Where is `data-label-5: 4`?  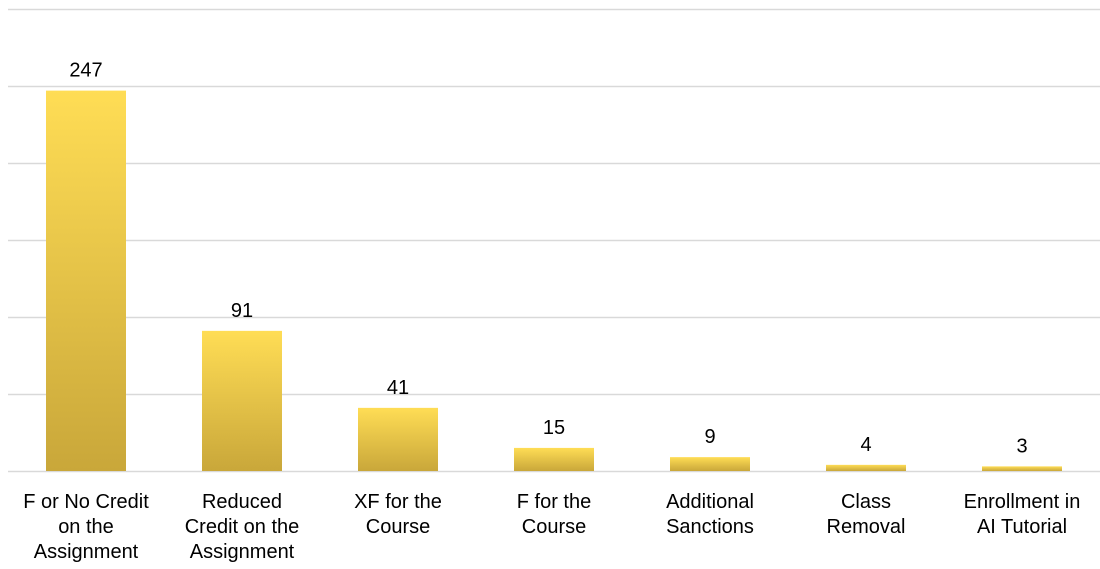 data-label-5: 4 is located at coordinates (865, 445).